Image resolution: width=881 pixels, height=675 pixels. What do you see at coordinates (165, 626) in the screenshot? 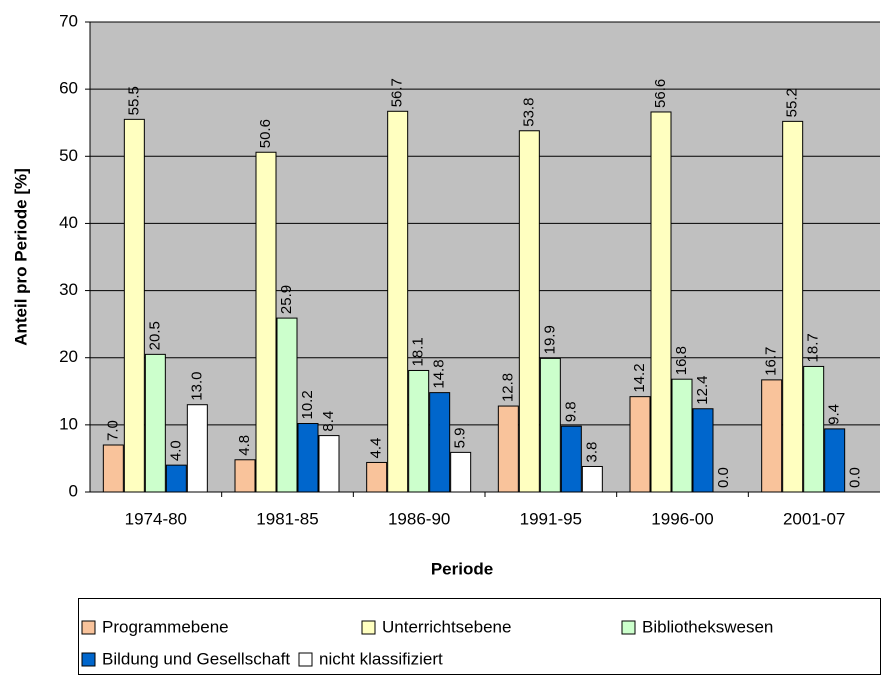
I see `legend-label: Programmebene` at bounding box center [165, 626].